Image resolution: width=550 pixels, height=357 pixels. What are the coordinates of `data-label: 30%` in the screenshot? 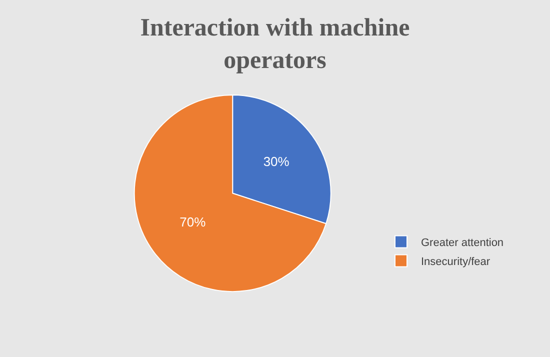 It's located at (276, 161).